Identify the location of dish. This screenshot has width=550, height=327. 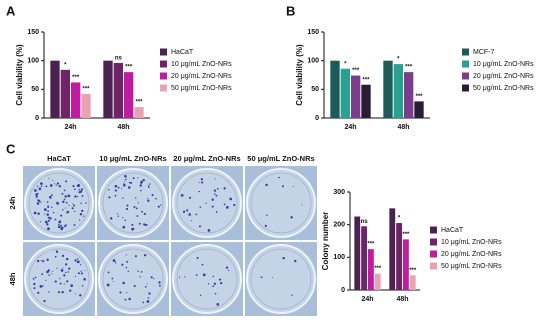
(281, 279).